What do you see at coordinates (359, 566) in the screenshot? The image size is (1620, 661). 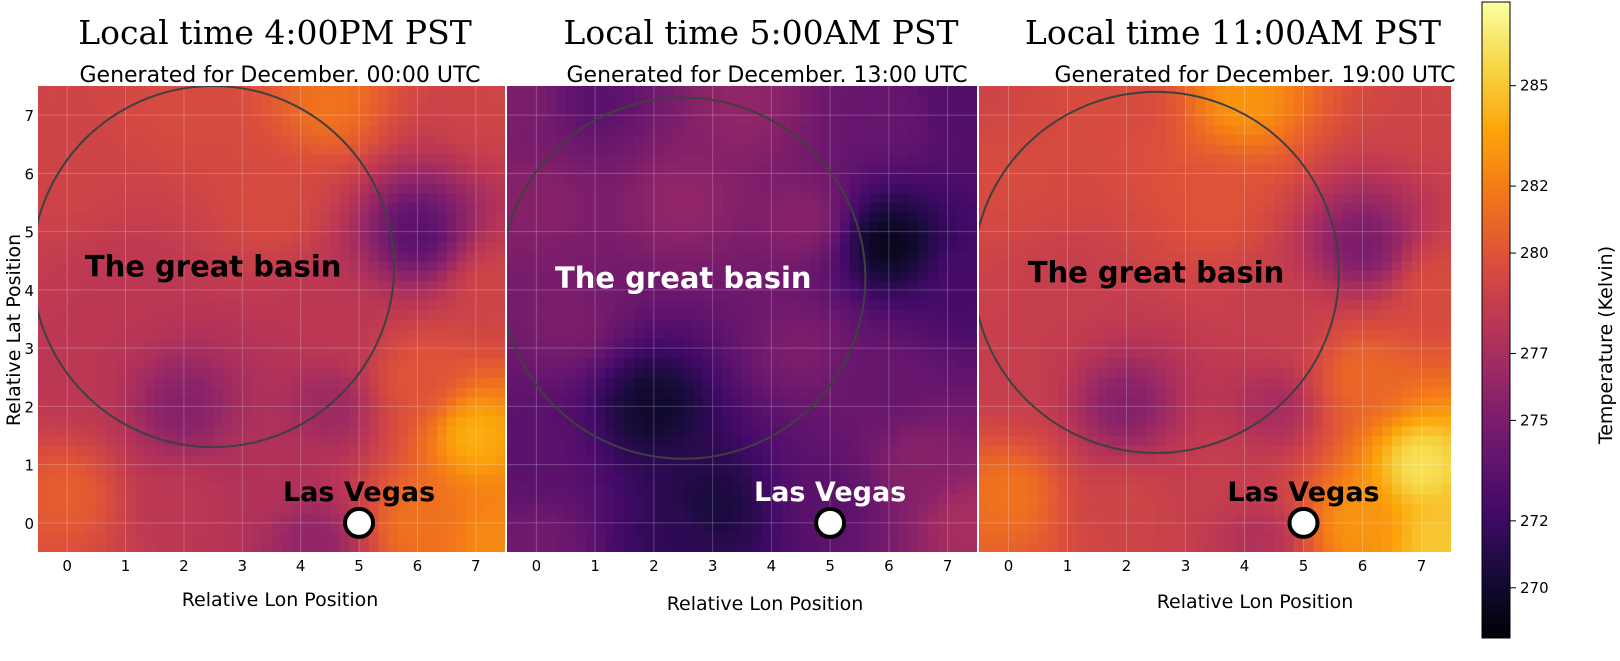 I see `x-tick-label: 5` at bounding box center [359, 566].